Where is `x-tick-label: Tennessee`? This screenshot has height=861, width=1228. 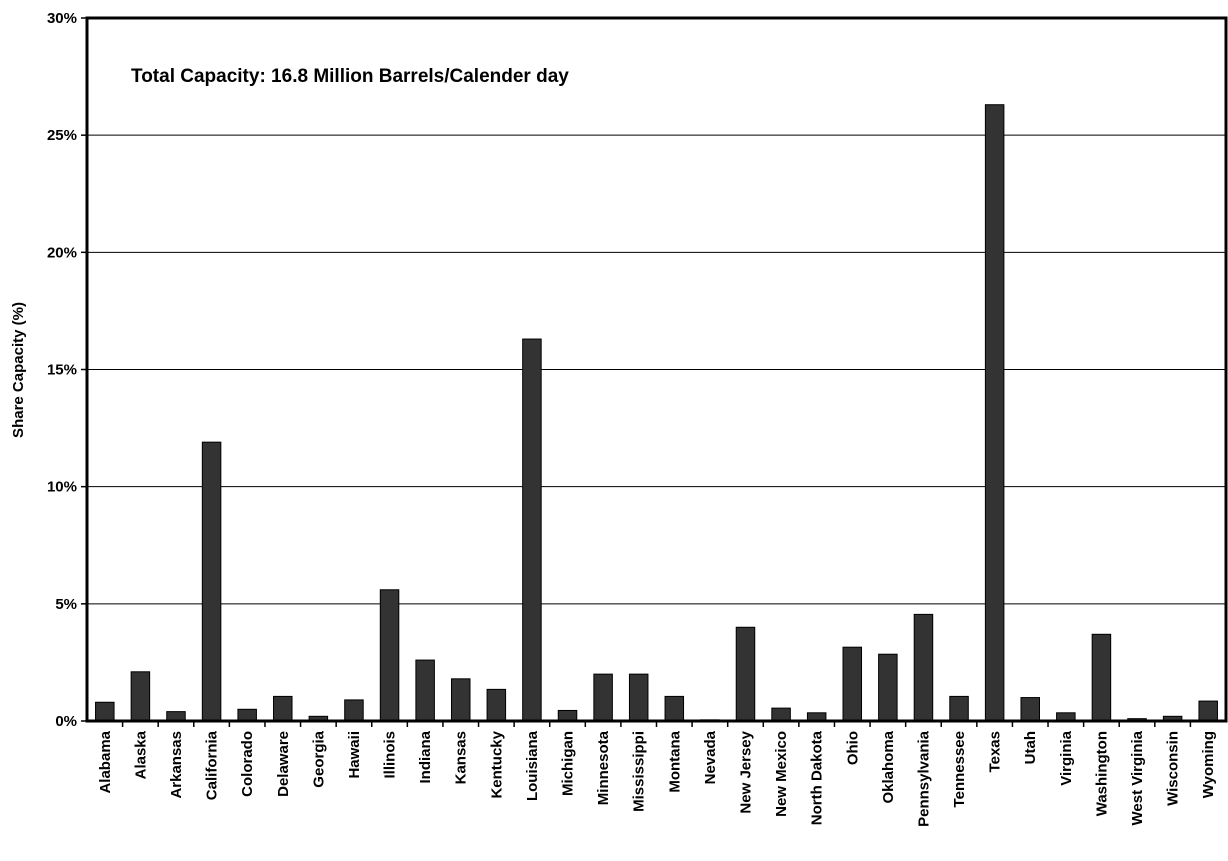
x-tick-label: Tennessee is located at coordinates (959, 769).